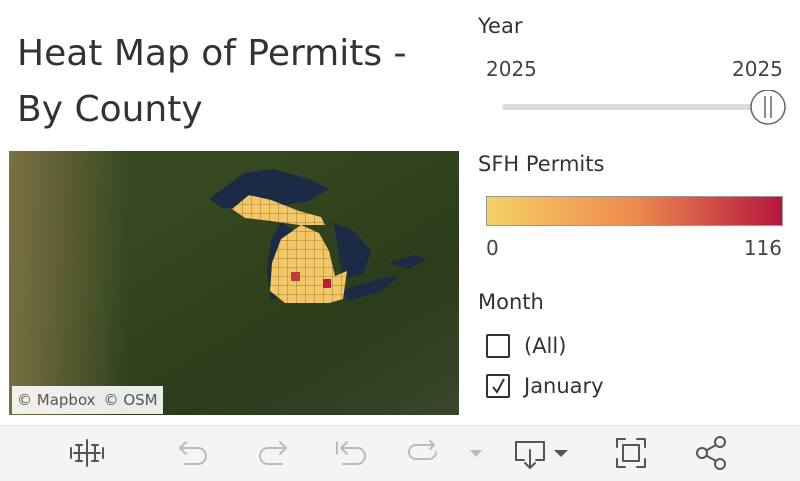 This screenshot has height=481, width=800. Describe the element at coordinates (541, 164) in the screenshot. I see `legend-title: SFH Permits` at that location.